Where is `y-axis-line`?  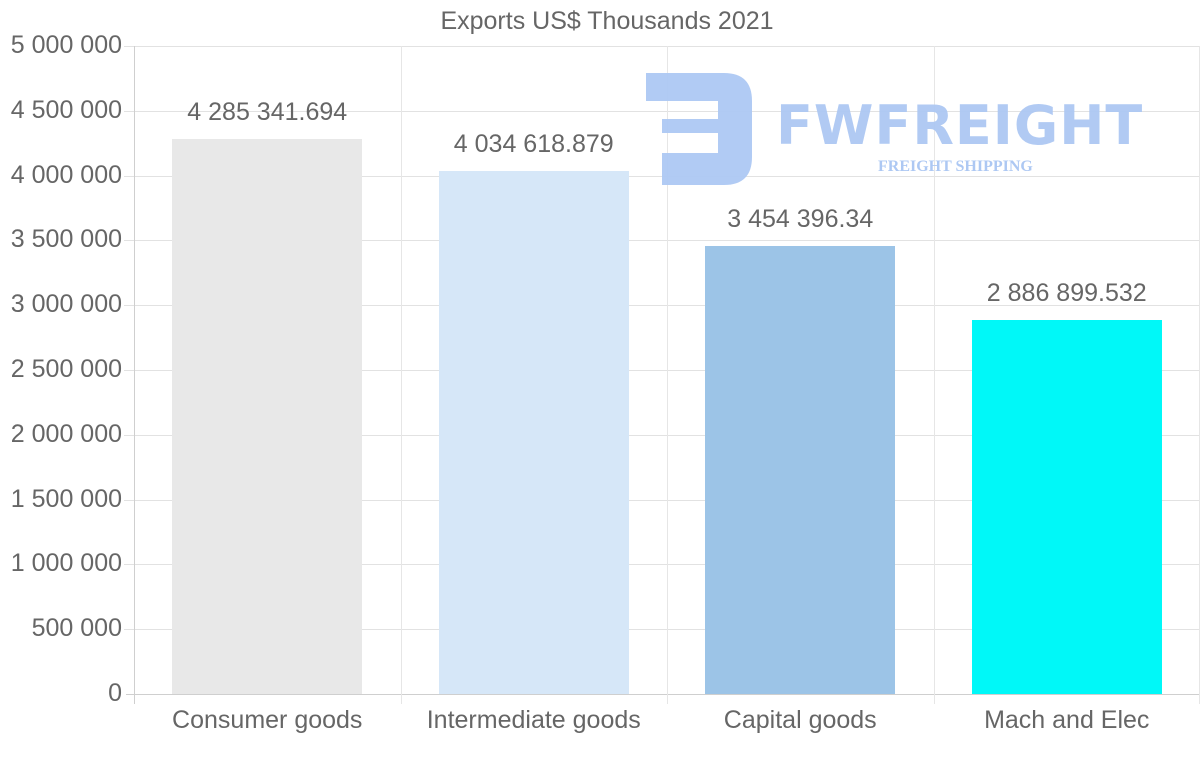 y-axis-line is located at coordinates (134, 375).